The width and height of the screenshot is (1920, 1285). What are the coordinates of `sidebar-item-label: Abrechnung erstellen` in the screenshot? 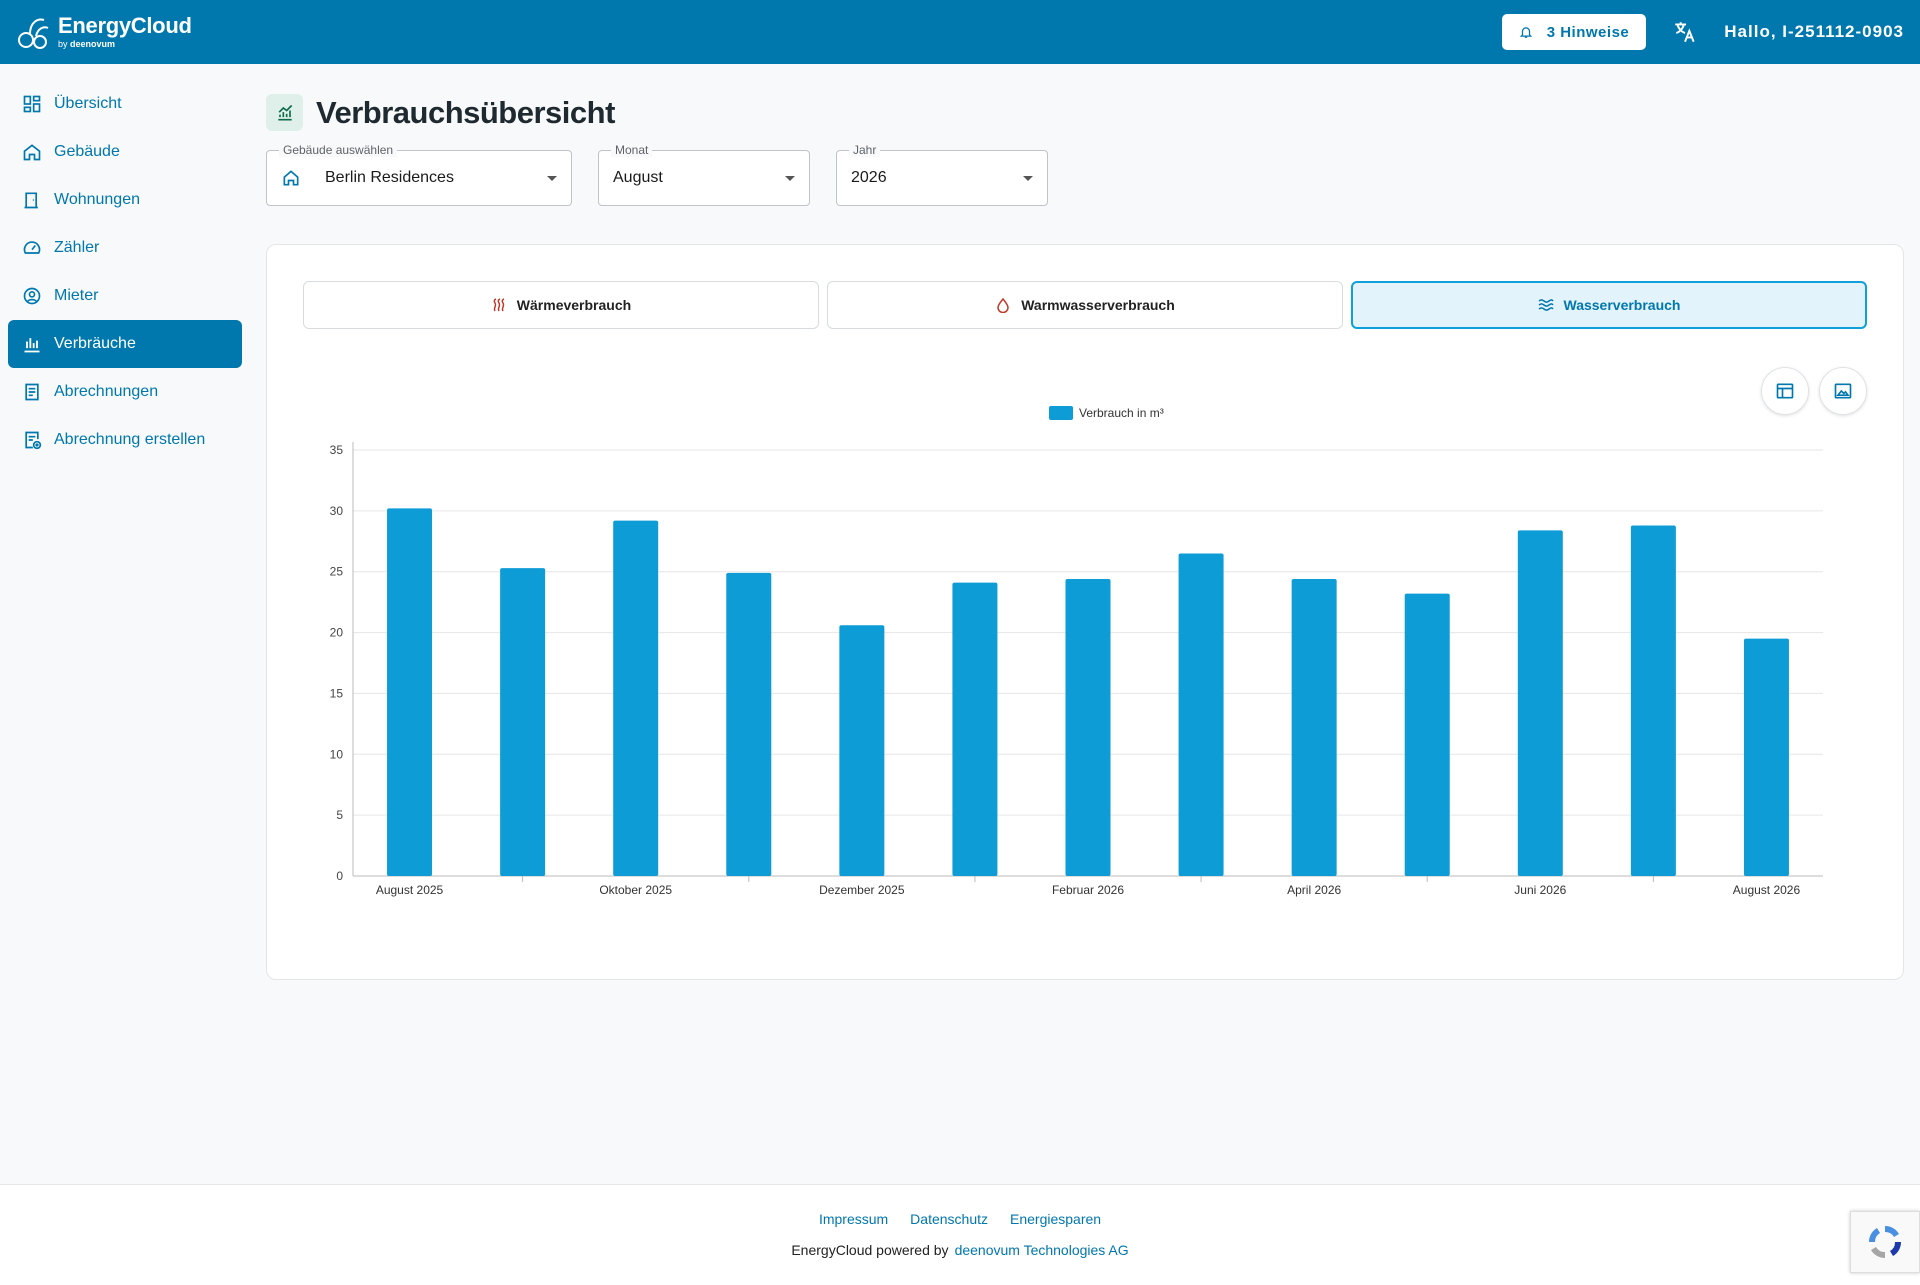 It's located at (130, 439).